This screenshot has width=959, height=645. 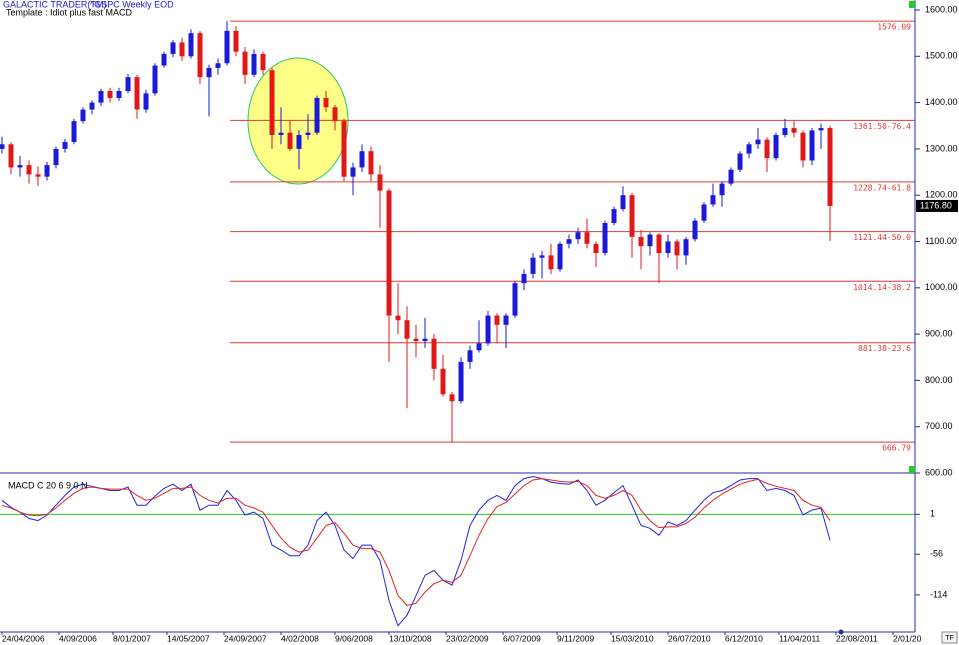 What do you see at coordinates (78, 638) in the screenshot?
I see `x-tick-label: 4/09/2006` at bounding box center [78, 638].